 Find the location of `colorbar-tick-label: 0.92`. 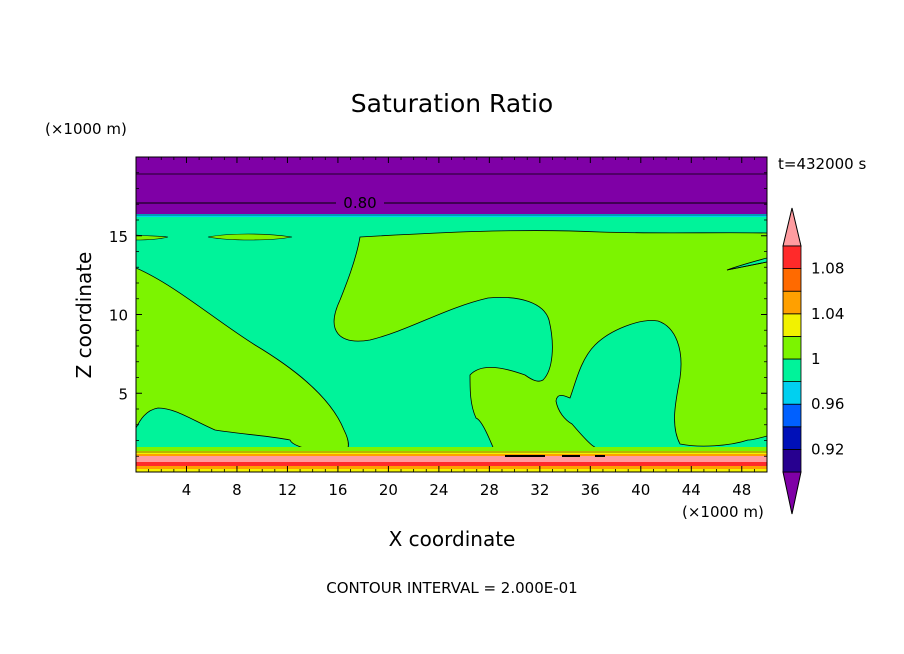

colorbar-tick-label: 0.92 is located at coordinates (827, 449).